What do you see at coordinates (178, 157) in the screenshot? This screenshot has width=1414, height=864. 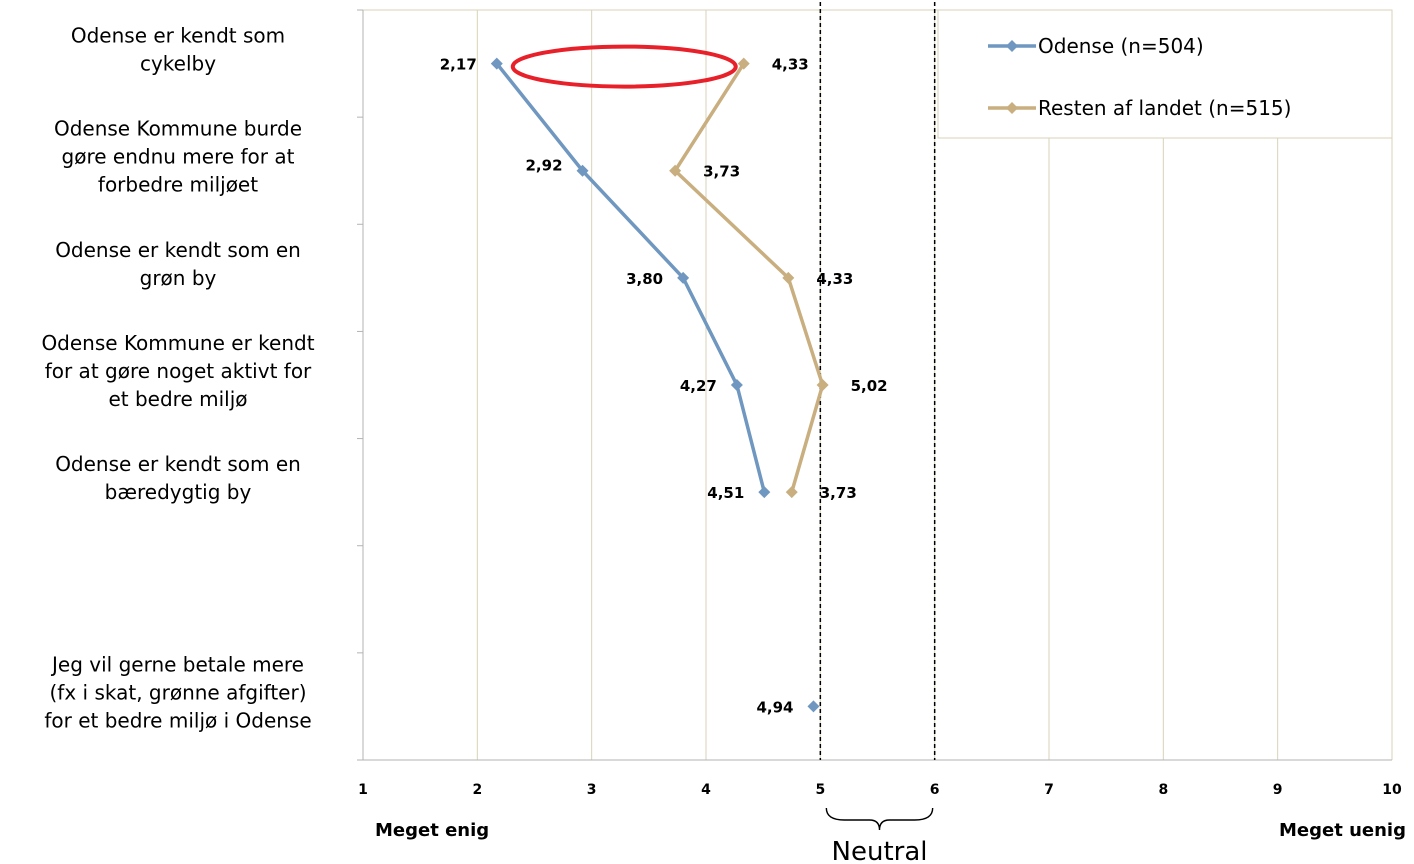 I see `category-label: gøre endnu mere for at` at bounding box center [178, 157].